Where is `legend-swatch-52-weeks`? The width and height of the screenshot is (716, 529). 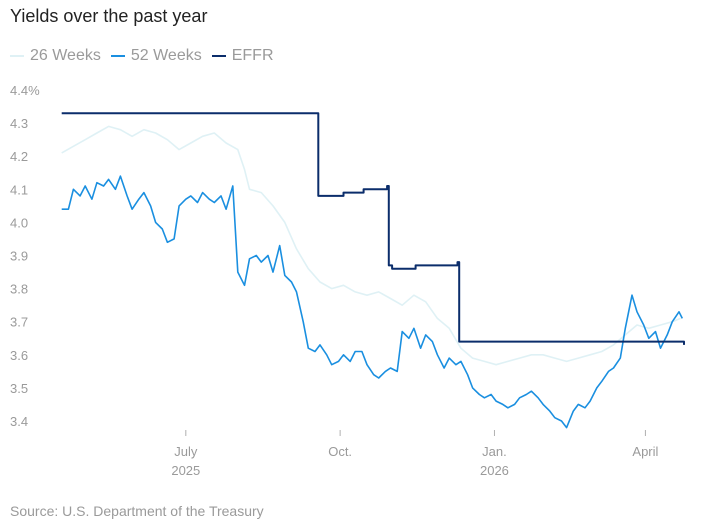 legend-swatch-52-weeks is located at coordinates (117, 56).